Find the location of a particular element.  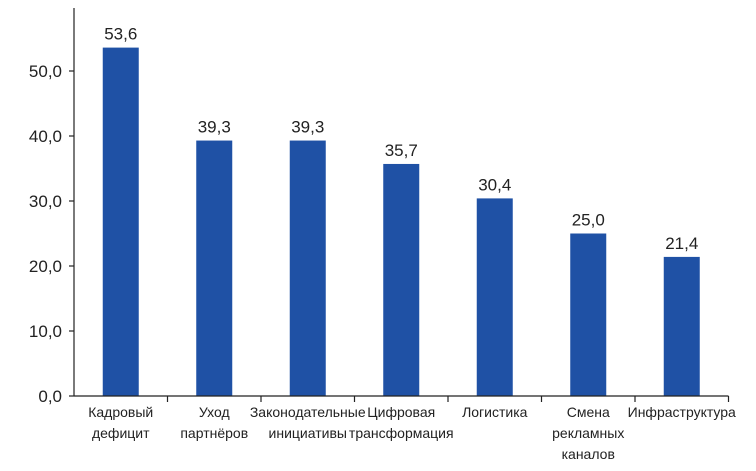

data-label: 35,7 is located at coordinates (401, 150).